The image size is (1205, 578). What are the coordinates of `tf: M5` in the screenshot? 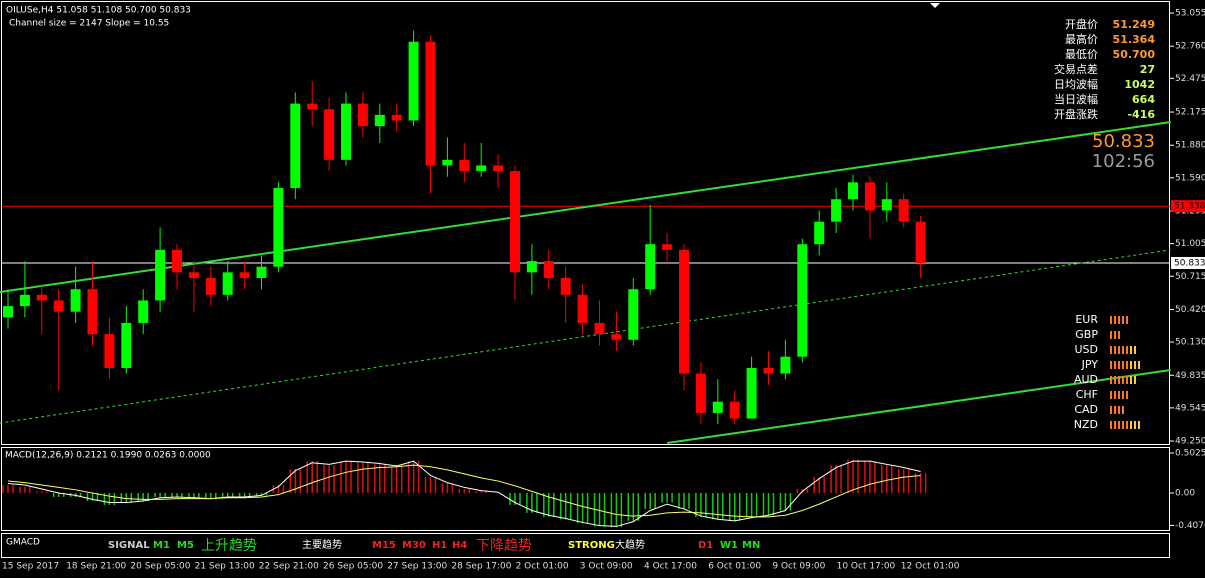 It's located at (185, 545).